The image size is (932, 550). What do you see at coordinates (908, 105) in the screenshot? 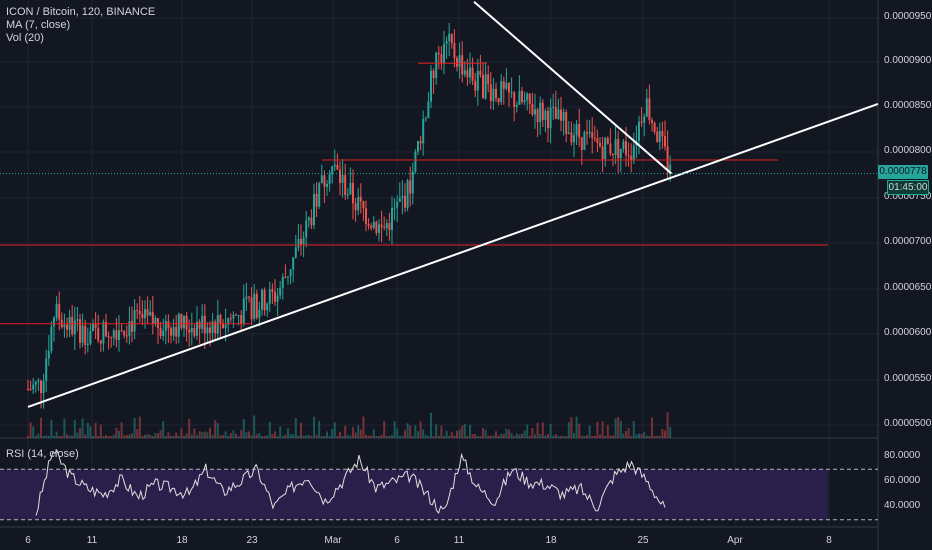
I see `price-tick-label: 0.0000850` at bounding box center [908, 105].